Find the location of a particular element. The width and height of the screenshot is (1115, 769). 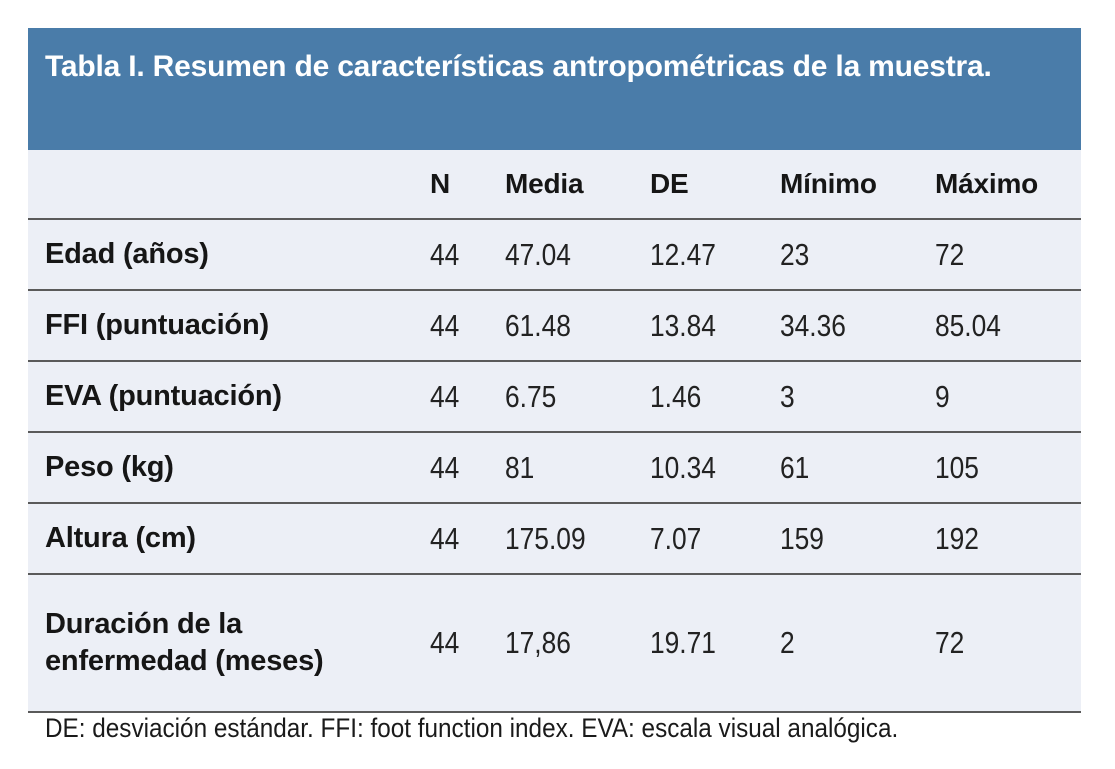

column-header-row: N Media DE Mínimo Máximo is located at coordinates (554, 184).